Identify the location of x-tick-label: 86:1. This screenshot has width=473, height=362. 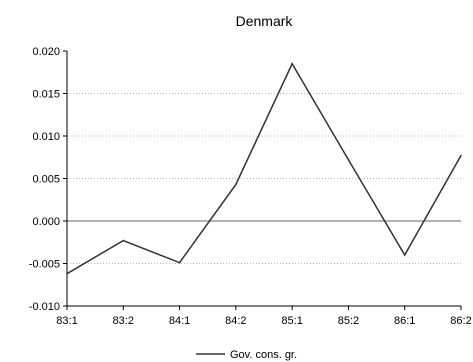
(404, 321).